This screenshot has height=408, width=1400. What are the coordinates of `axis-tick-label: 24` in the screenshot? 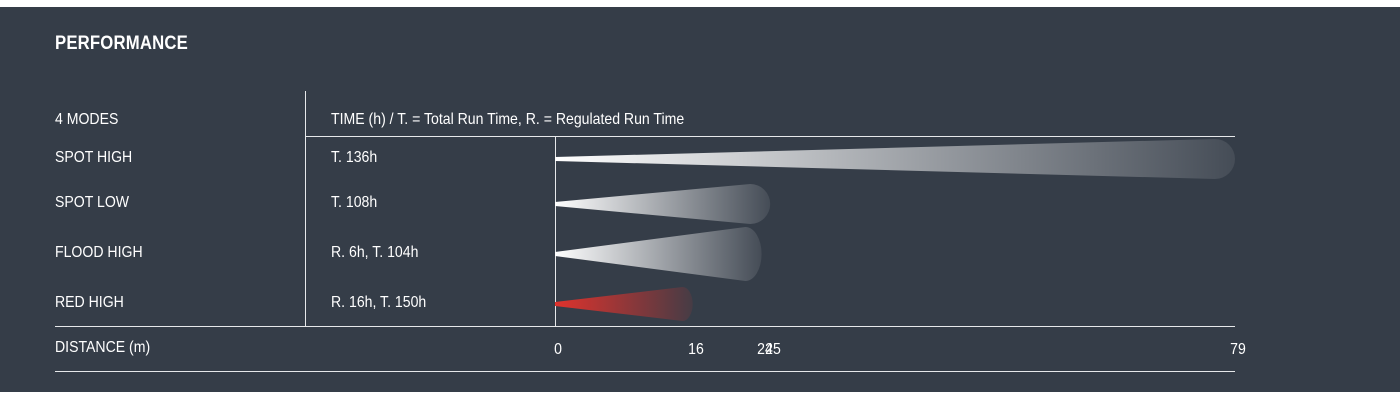 It's located at (764, 349).